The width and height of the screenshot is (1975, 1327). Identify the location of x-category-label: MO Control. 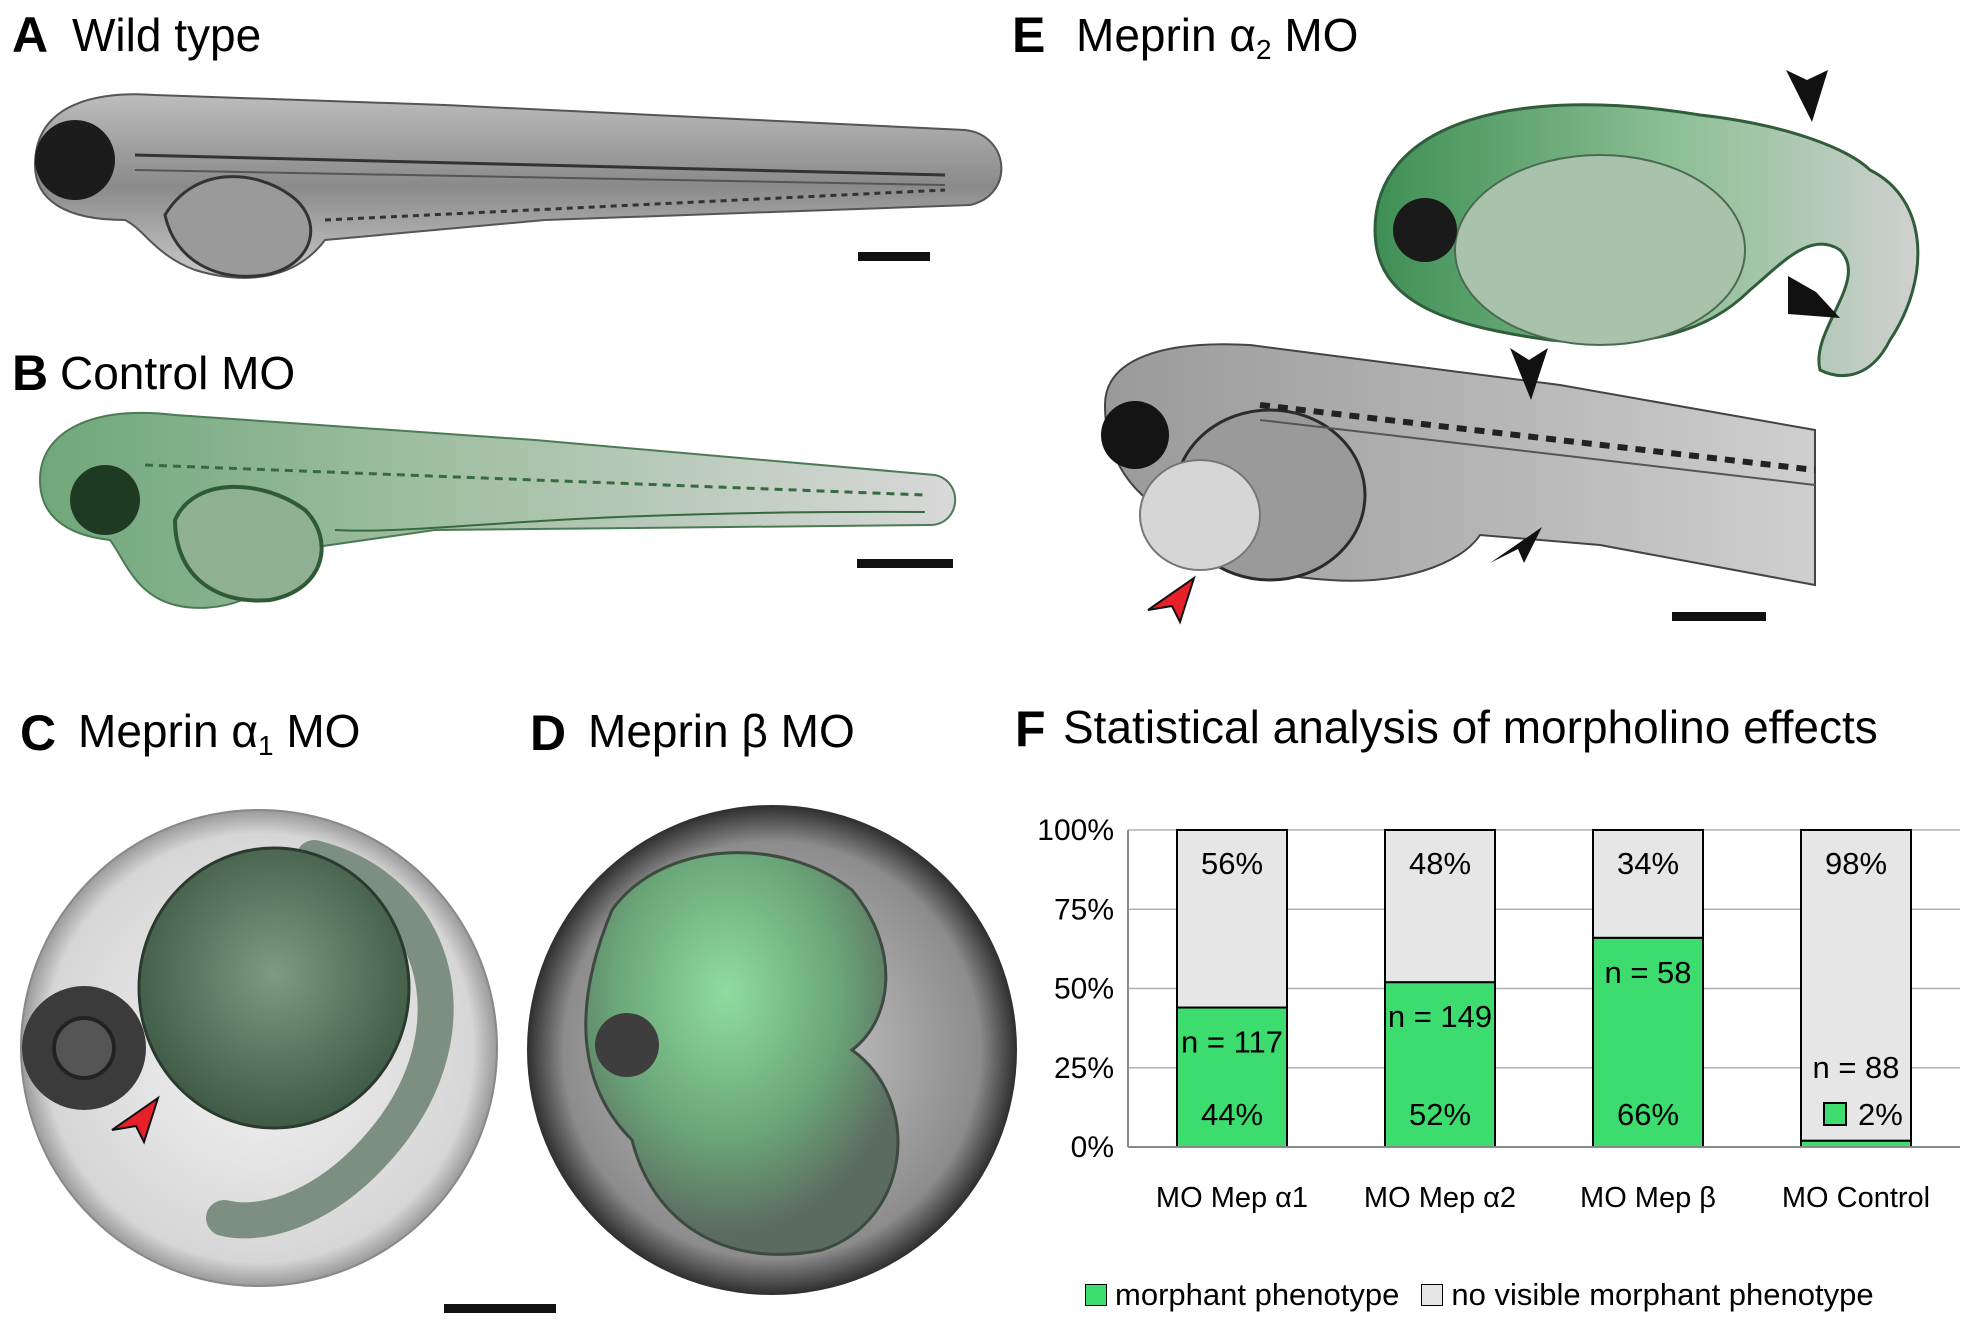
(1856, 1198).